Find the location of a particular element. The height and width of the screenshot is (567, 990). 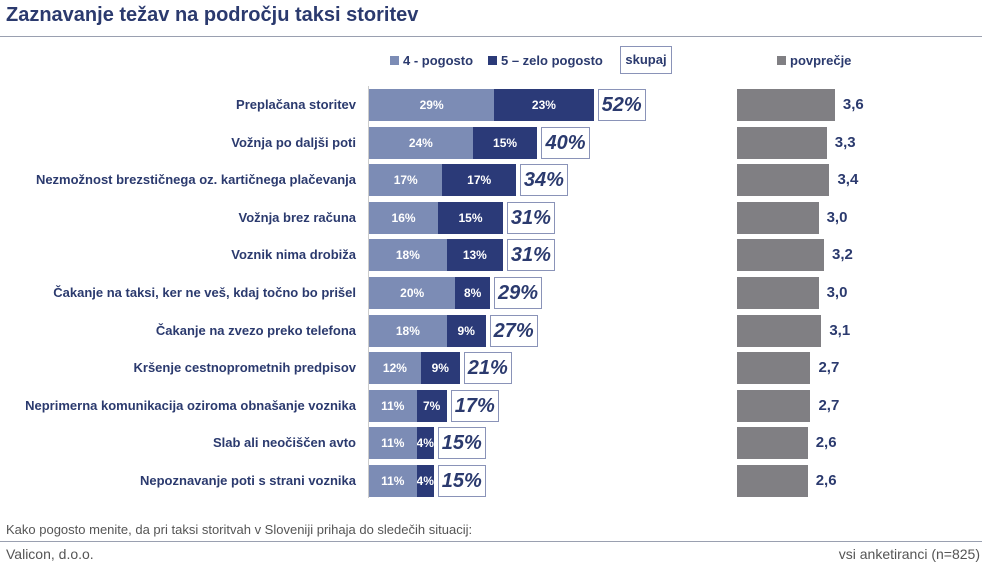

average-label: 3,4 is located at coordinates (848, 180).